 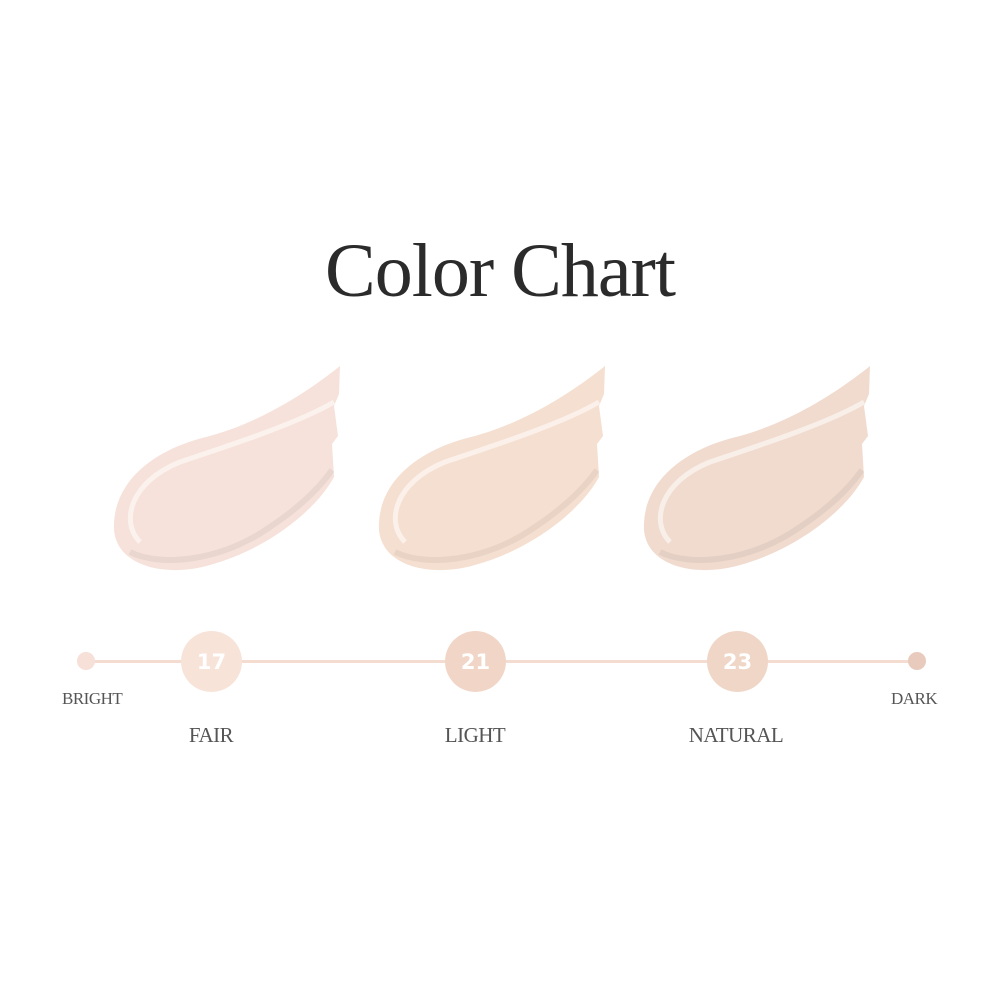 I want to click on swatch-natural, so click(x=760, y=472).